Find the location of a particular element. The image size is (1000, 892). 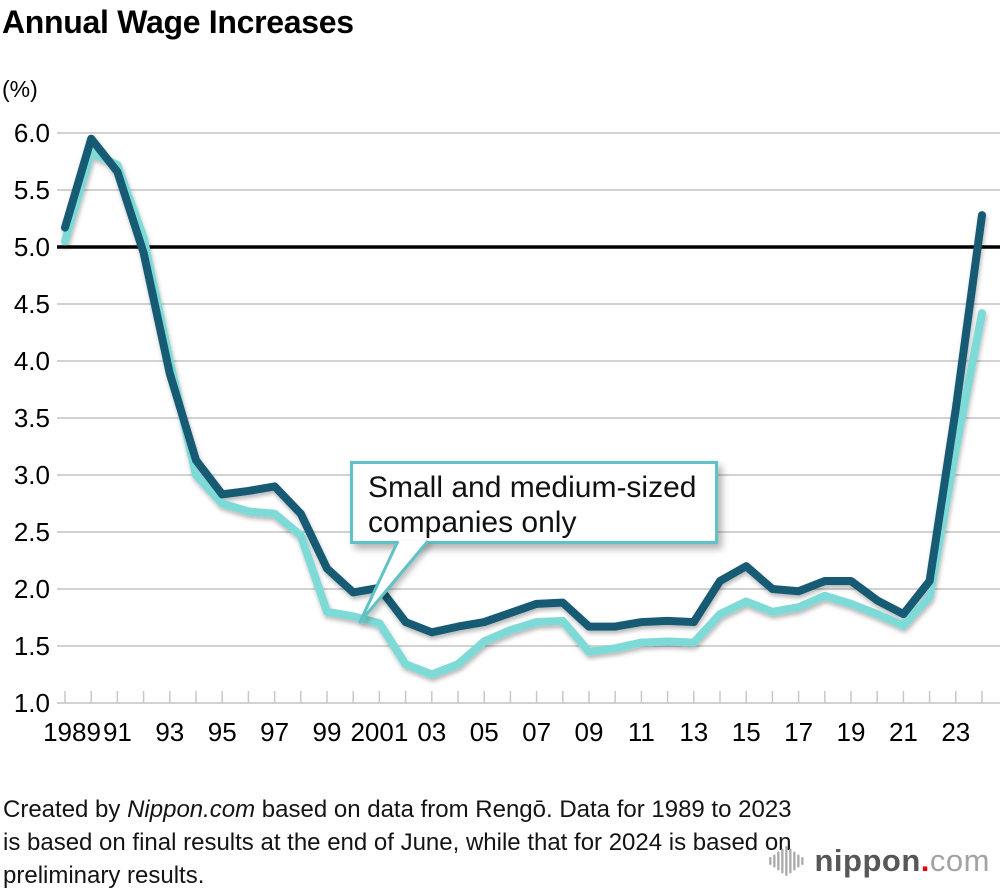

nippon-logo: nippon.com is located at coordinates (879, 861).